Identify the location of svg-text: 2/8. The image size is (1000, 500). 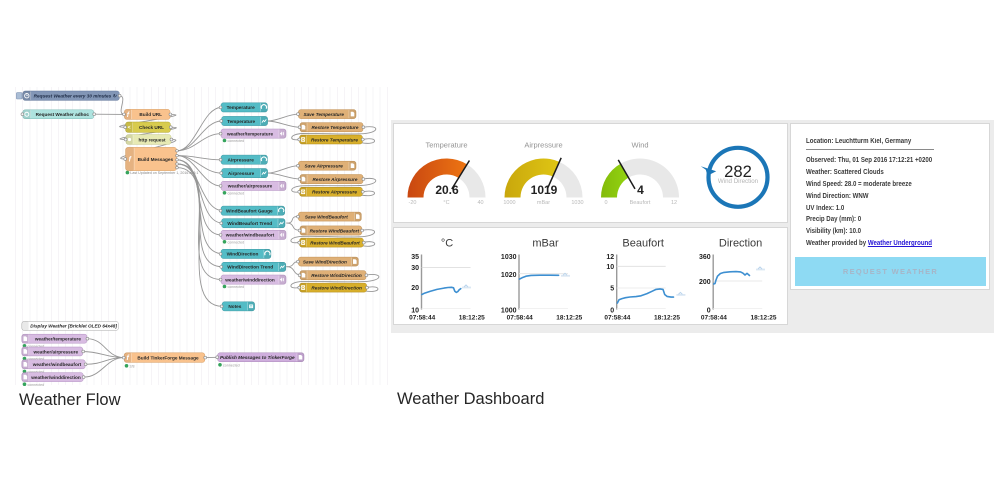
(132, 366).